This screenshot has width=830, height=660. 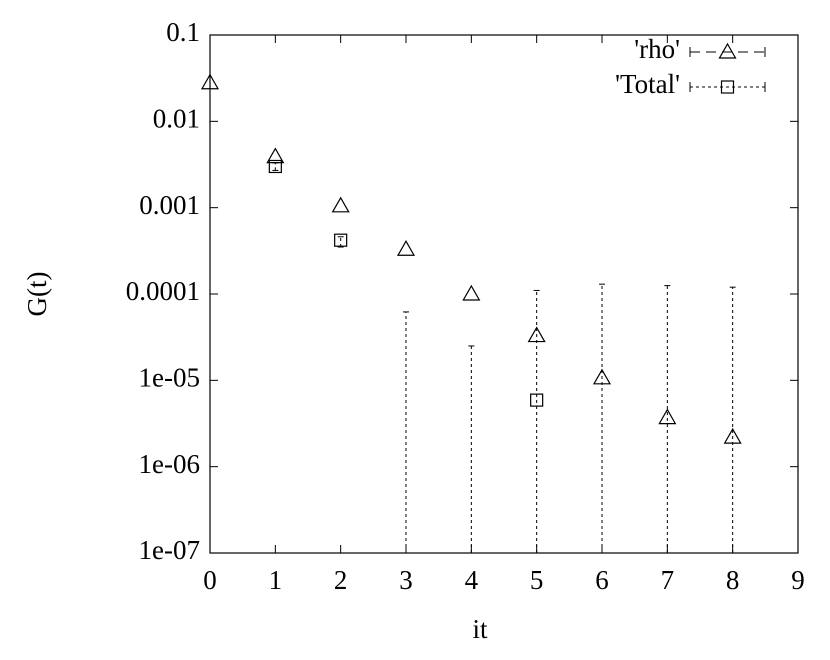 I want to click on x-tick-label: 7, so click(x=668, y=580).